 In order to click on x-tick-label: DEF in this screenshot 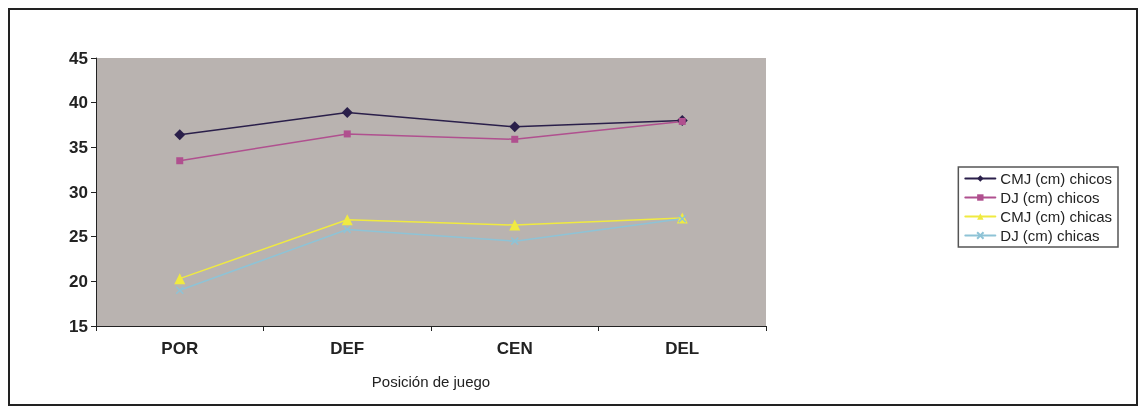, I will do `click(347, 348)`.